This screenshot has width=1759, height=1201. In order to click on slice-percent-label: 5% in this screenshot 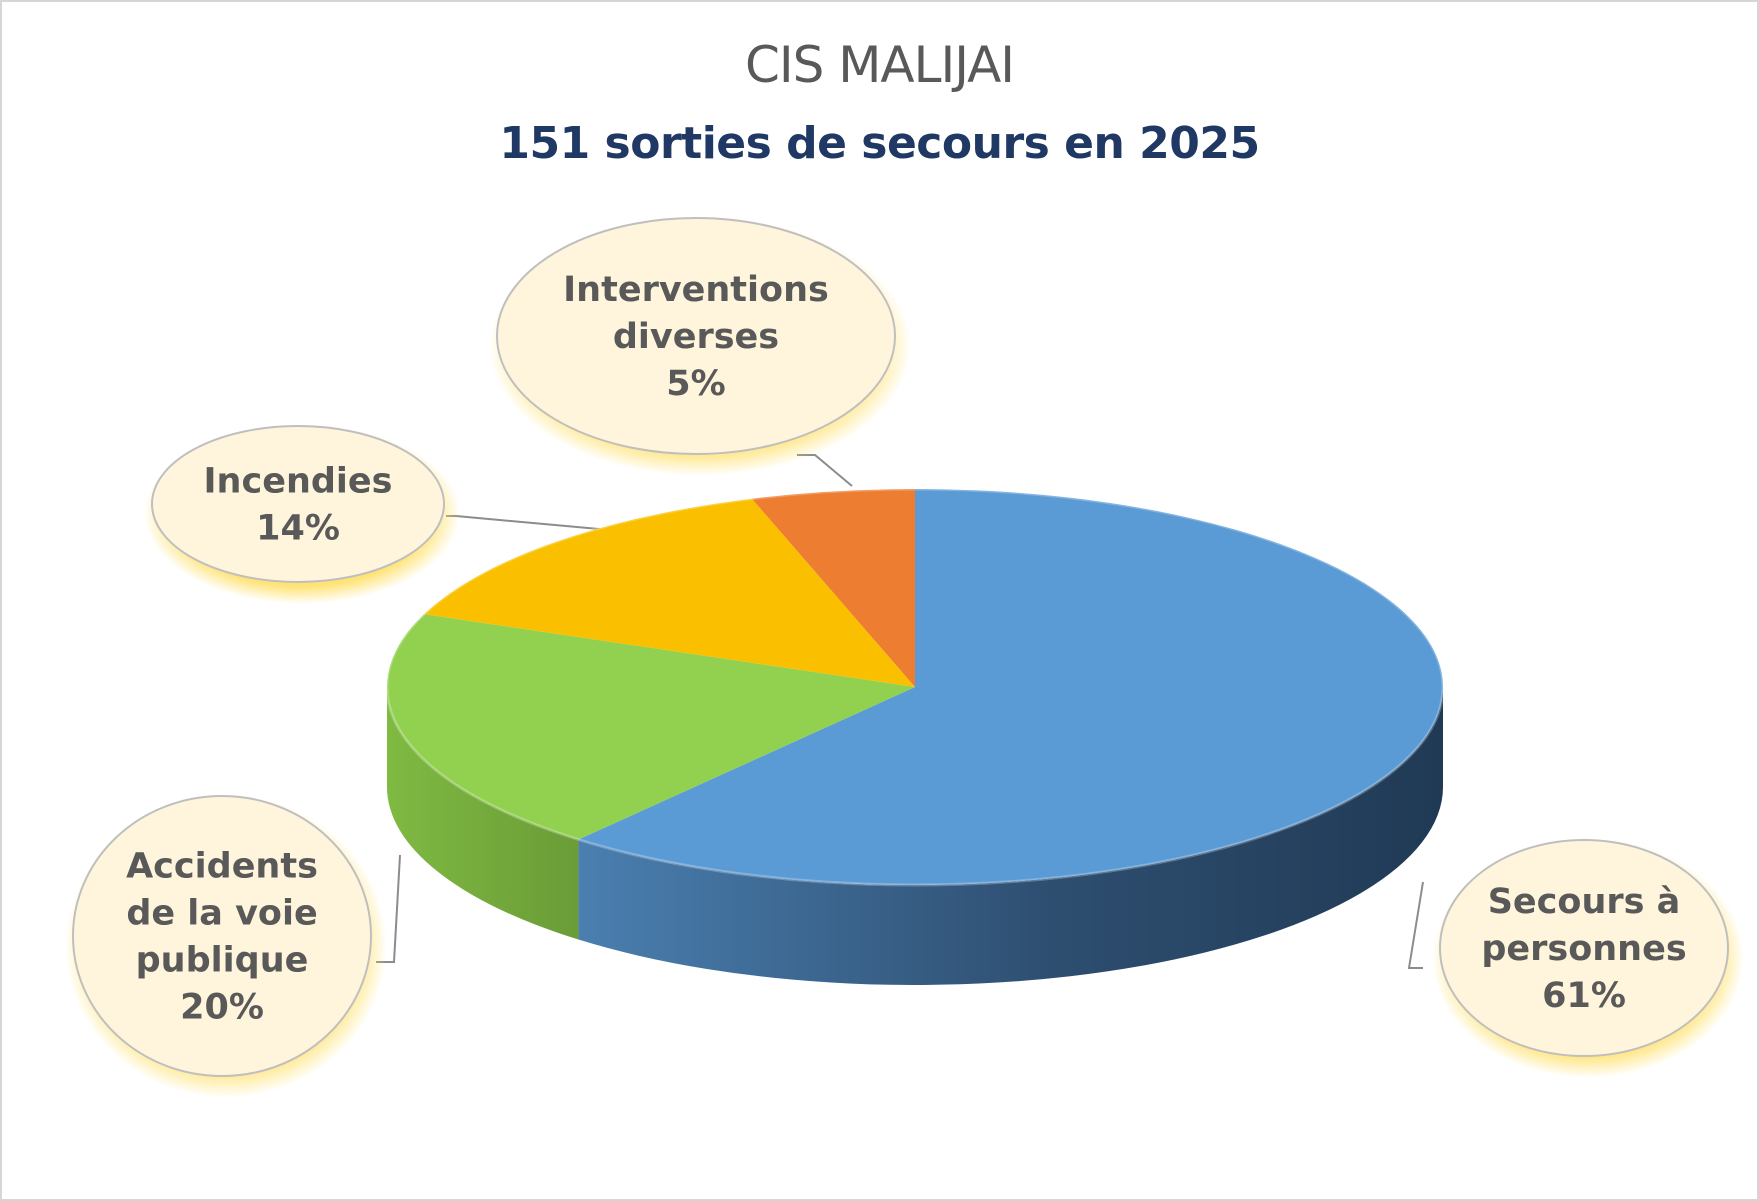, I will do `click(695, 384)`.